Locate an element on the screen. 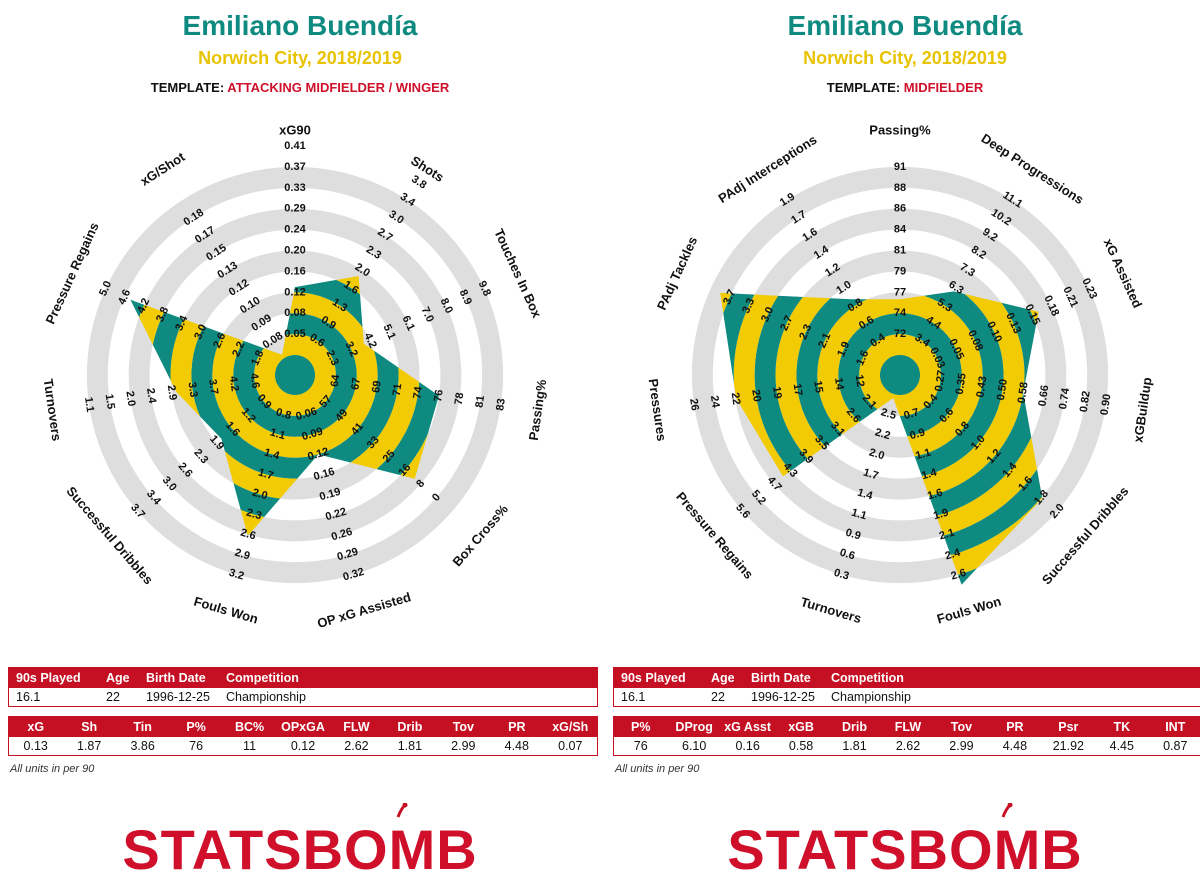 The width and height of the screenshot is (1200, 880). tick-label: 0.22 is located at coordinates (336, 515).